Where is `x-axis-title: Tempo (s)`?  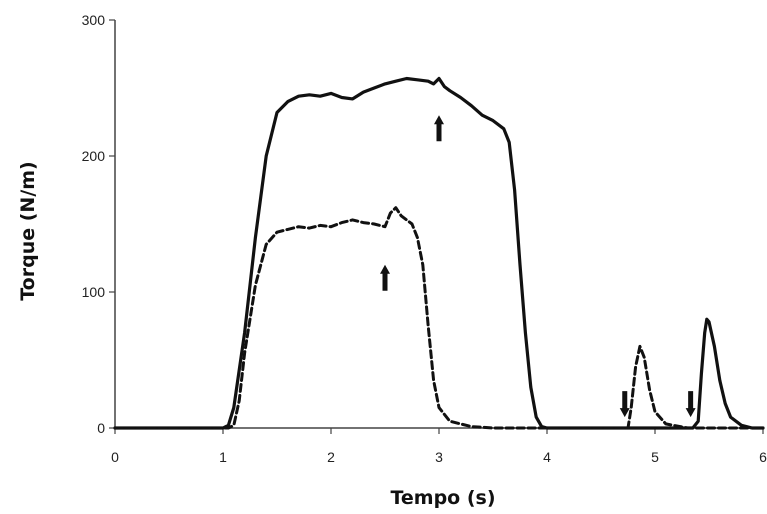 x-axis-title: Tempo (s) is located at coordinates (442, 498).